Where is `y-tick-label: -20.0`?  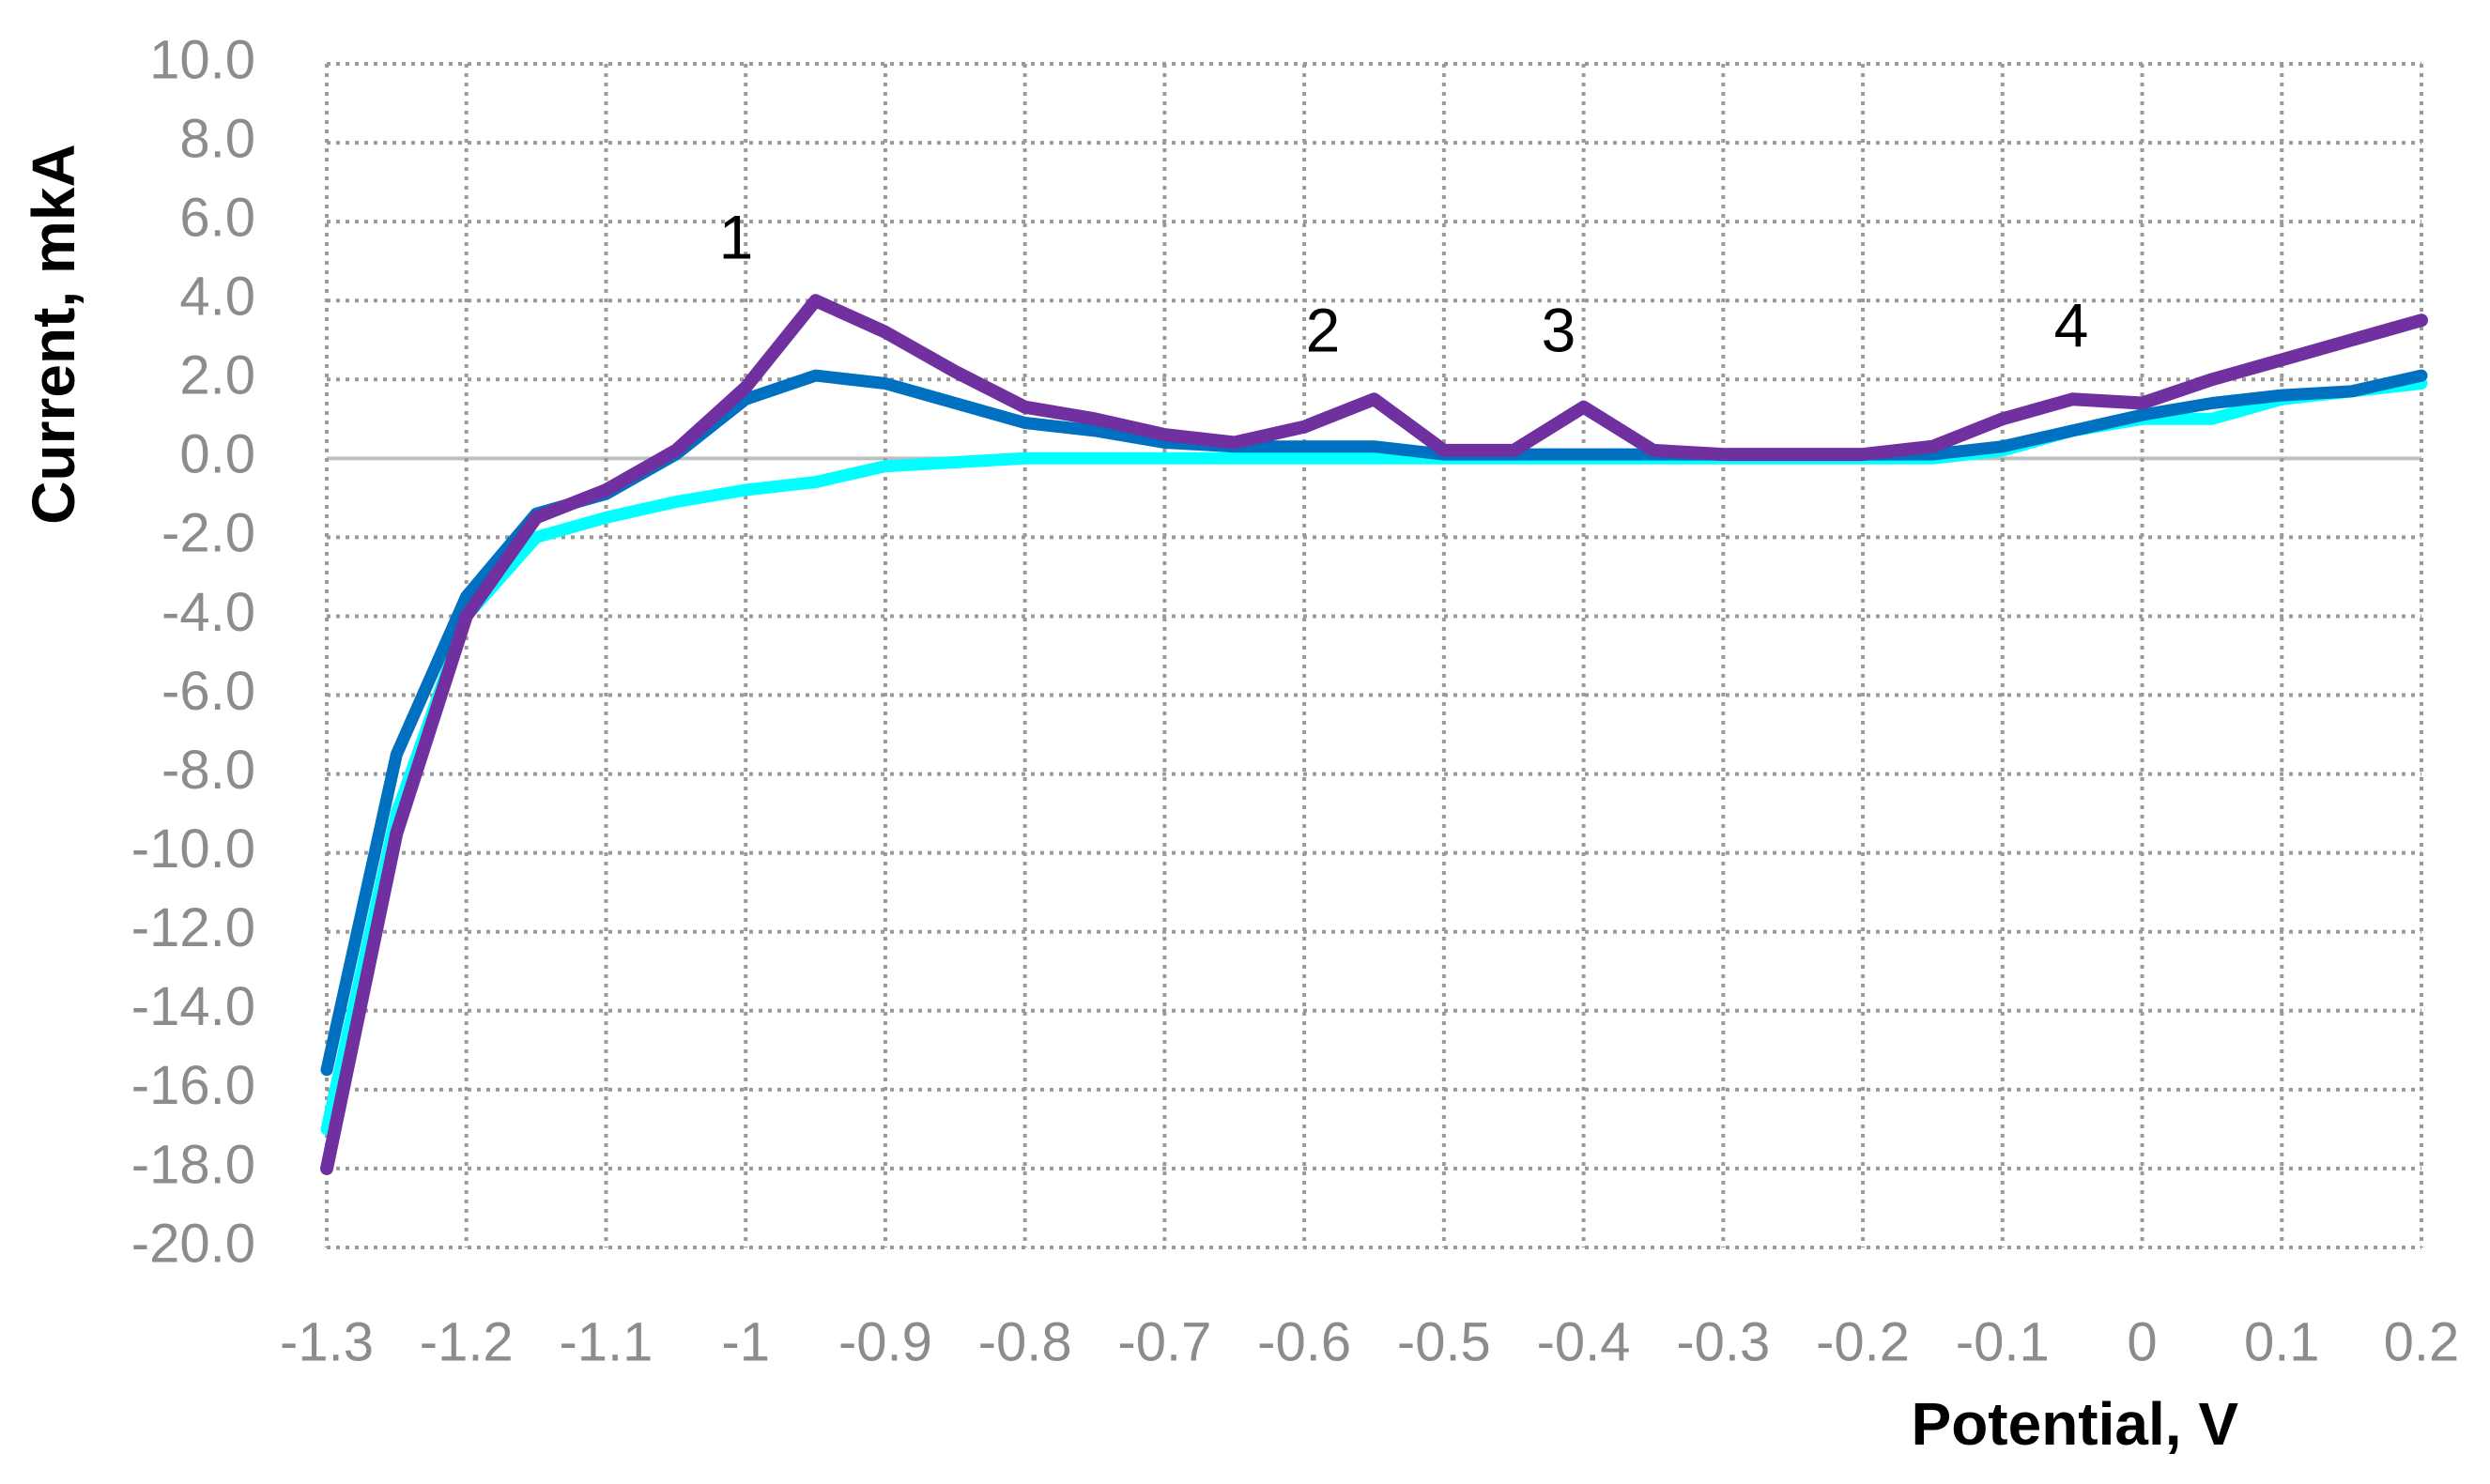 y-tick-label: -20.0 is located at coordinates (193, 1243).